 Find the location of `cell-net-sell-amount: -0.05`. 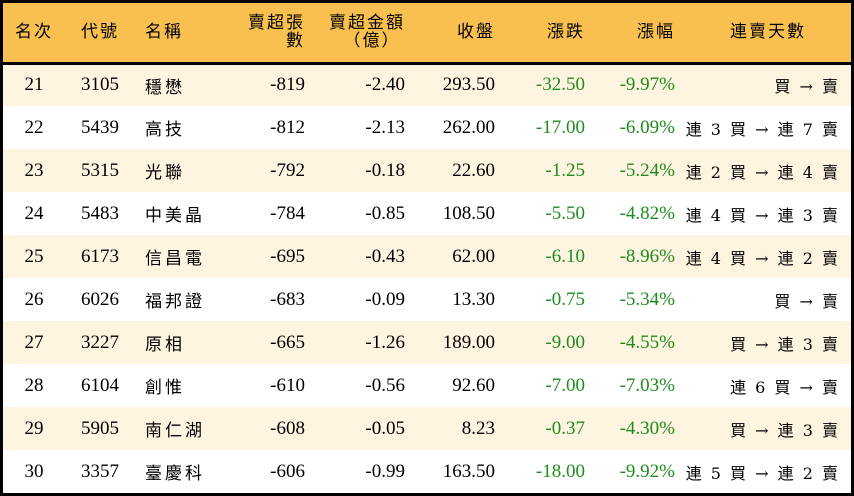

cell-net-sell-amount: -0.05 is located at coordinates (385, 428).